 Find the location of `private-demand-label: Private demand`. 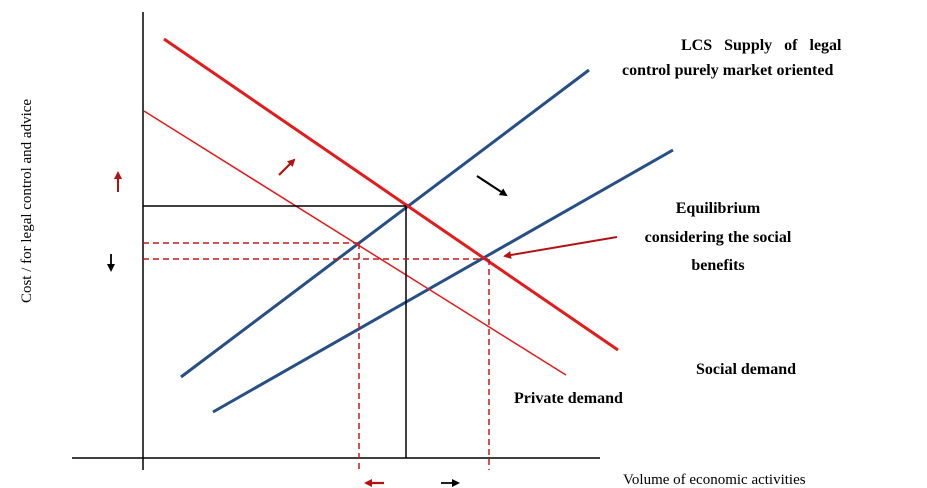

private-demand-label: Private demand is located at coordinates (568, 398).